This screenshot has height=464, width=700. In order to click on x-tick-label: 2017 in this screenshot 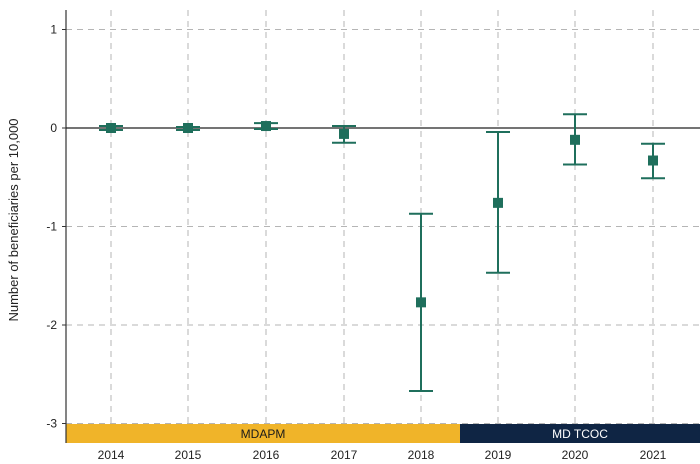, I will do `click(344, 455)`.